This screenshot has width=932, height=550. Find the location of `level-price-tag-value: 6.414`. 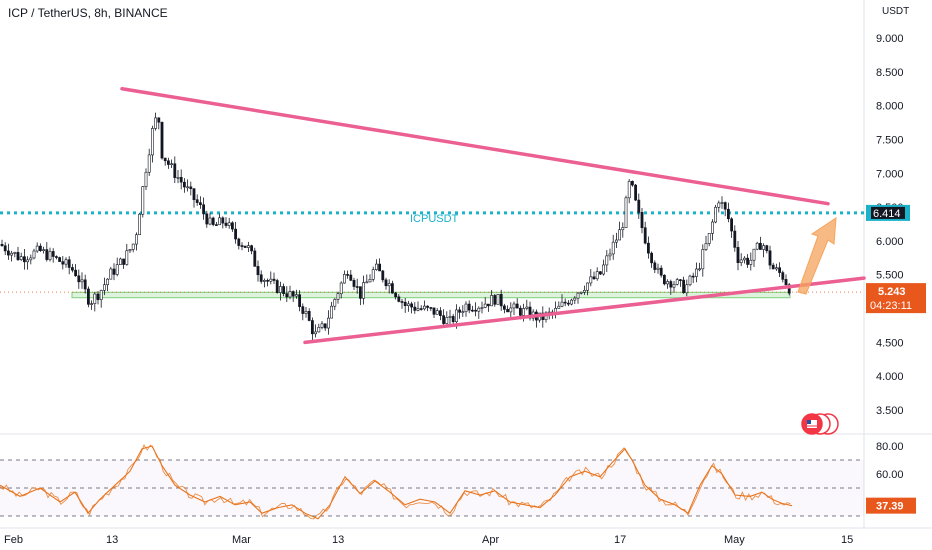

level-price-tag-value: 6.414 is located at coordinates (887, 214).